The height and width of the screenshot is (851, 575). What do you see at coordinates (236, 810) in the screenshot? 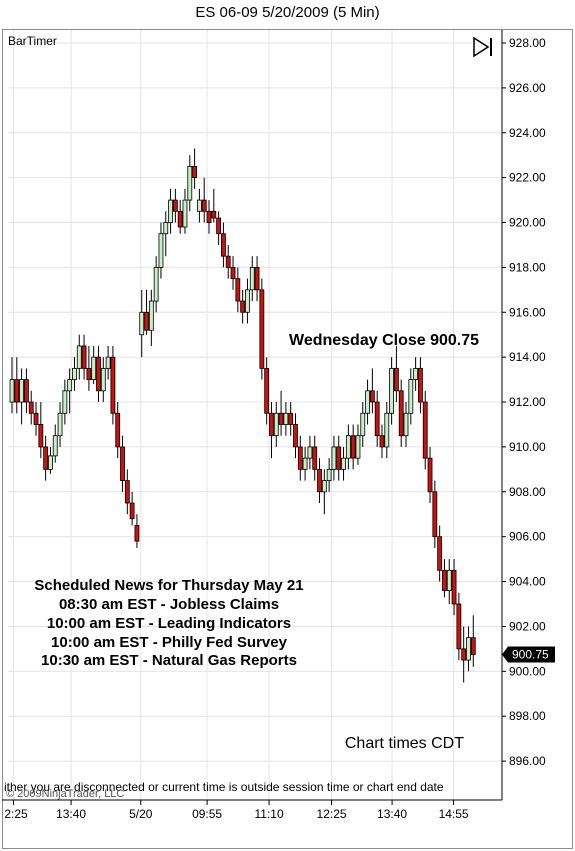
I see `time-axis: 2:25 13:40 5/20 09:55 11:10 12:25 13:40 14:55` at bounding box center [236, 810].